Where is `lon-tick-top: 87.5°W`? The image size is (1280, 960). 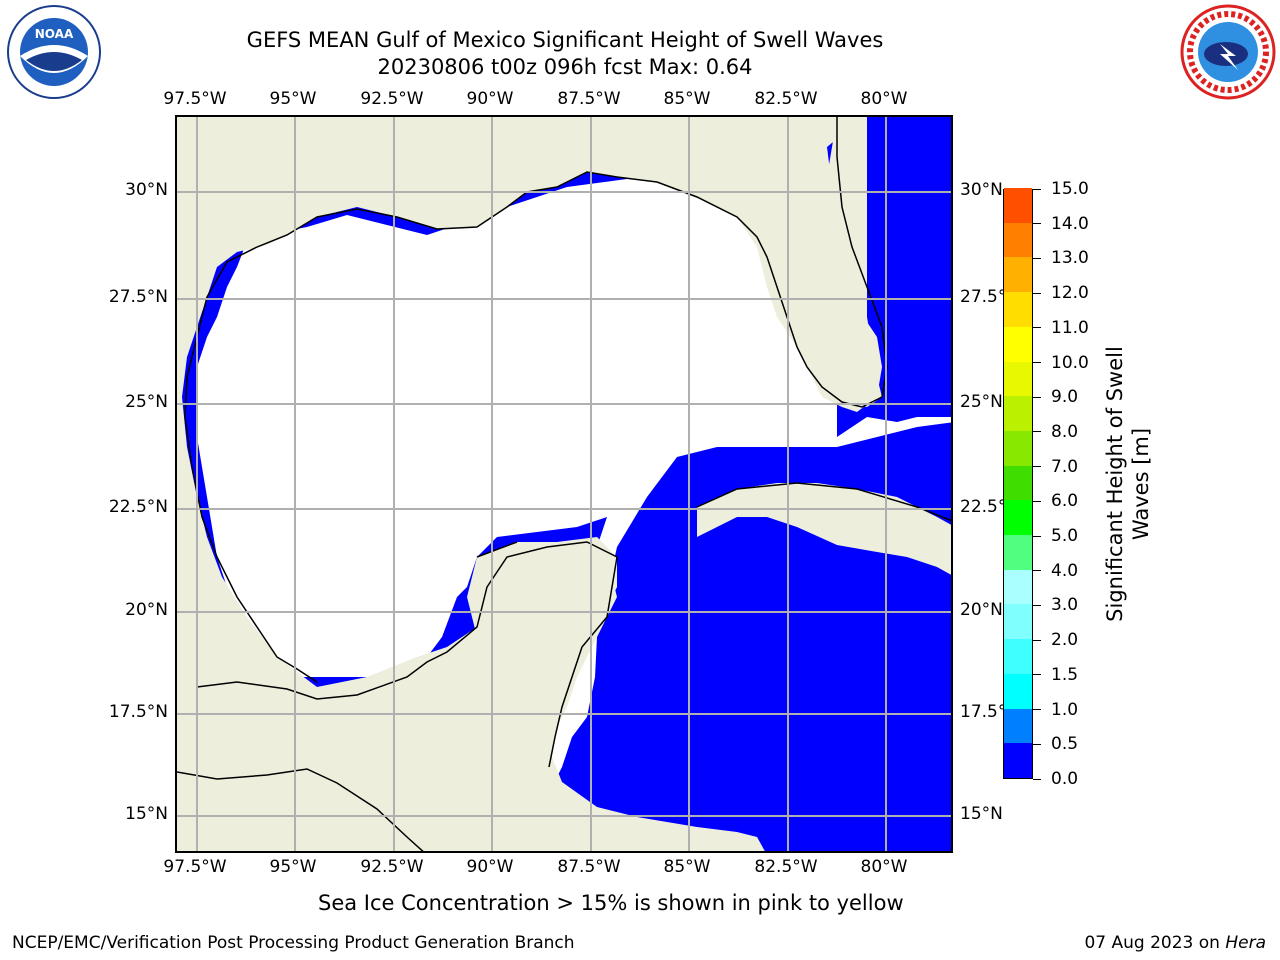 lon-tick-top: 87.5°W is located at coordinates (589, 99).